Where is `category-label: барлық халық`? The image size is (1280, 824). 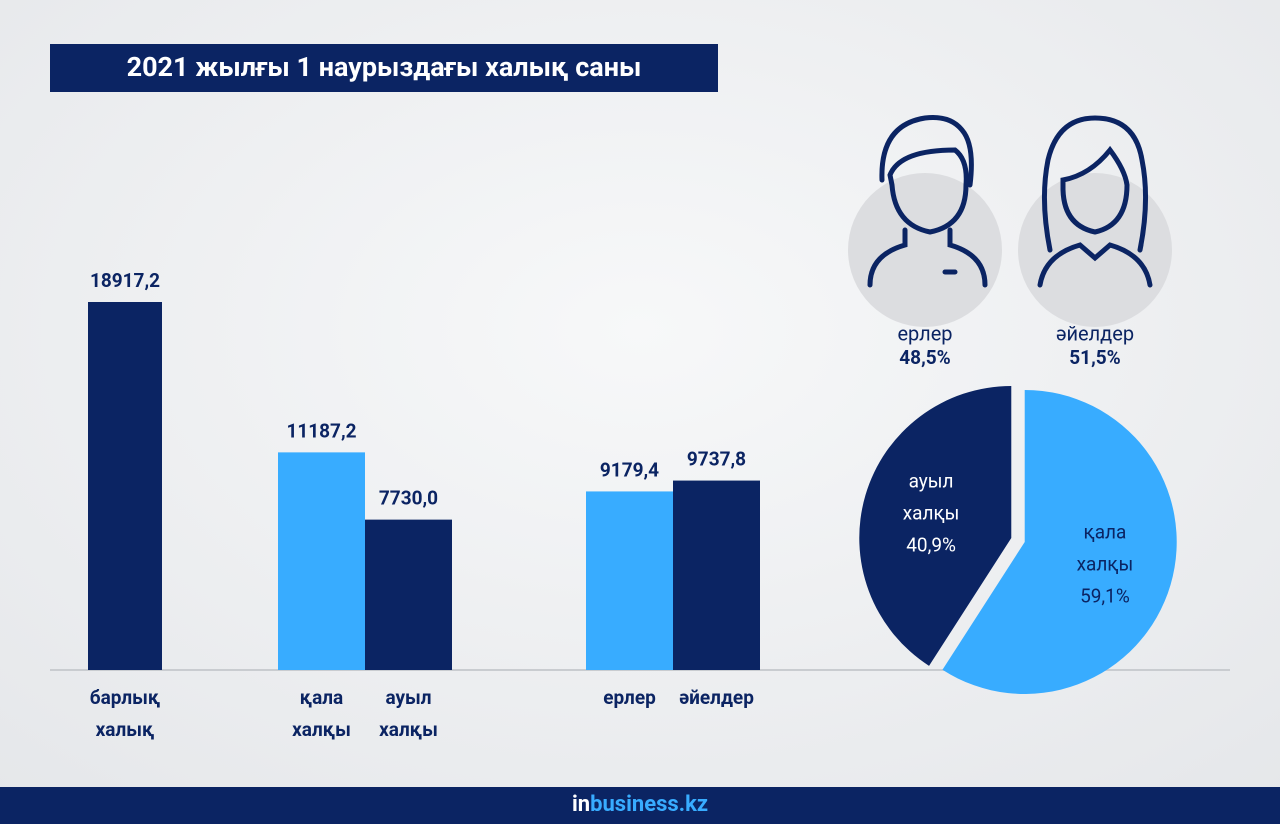
category-label: барлық халық is located at coordinates (125, 713).